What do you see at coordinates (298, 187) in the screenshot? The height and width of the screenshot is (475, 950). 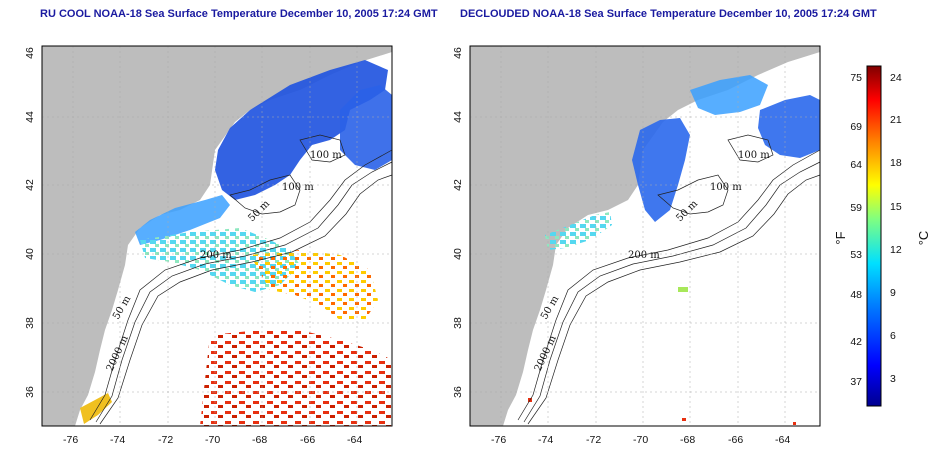 I see `left-contour-label-2: 100 m` at bounding box center [298, 187].